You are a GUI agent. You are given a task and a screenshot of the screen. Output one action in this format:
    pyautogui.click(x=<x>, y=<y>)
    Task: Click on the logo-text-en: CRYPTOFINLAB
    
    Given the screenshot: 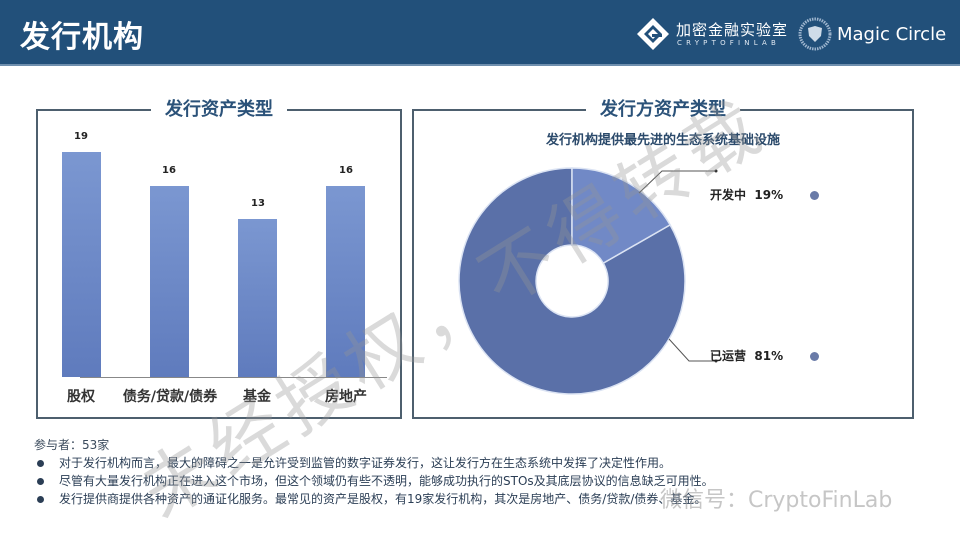 What is the action you would take?
    pyautogui.click(x=728, y=43)
    